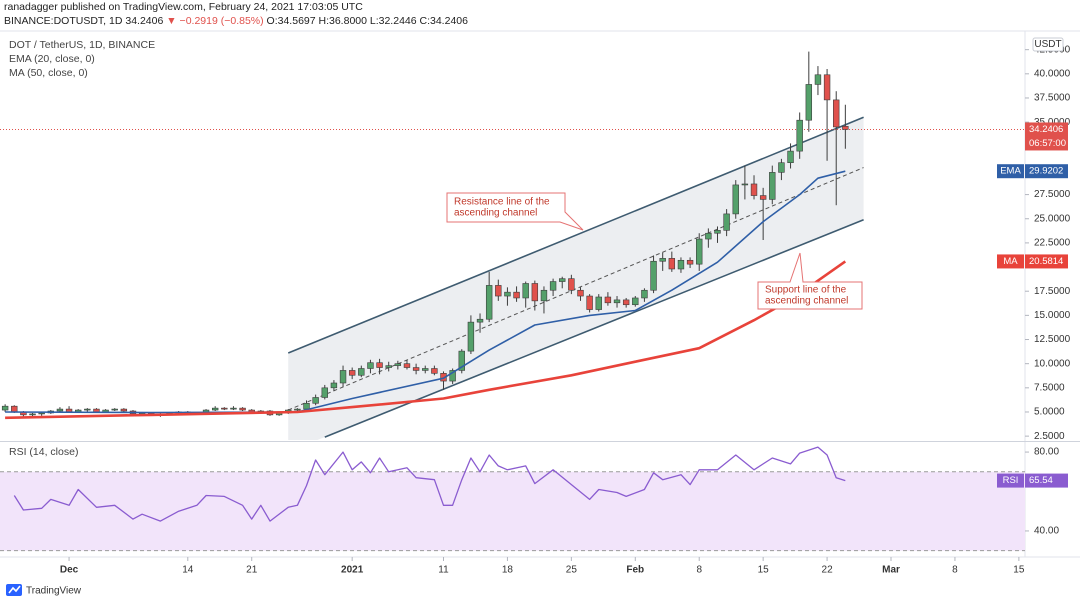 Image resolution: width=1080 pixels, height=602 pixels. I want to click on x-tick-label: 8, so click(955, 570).